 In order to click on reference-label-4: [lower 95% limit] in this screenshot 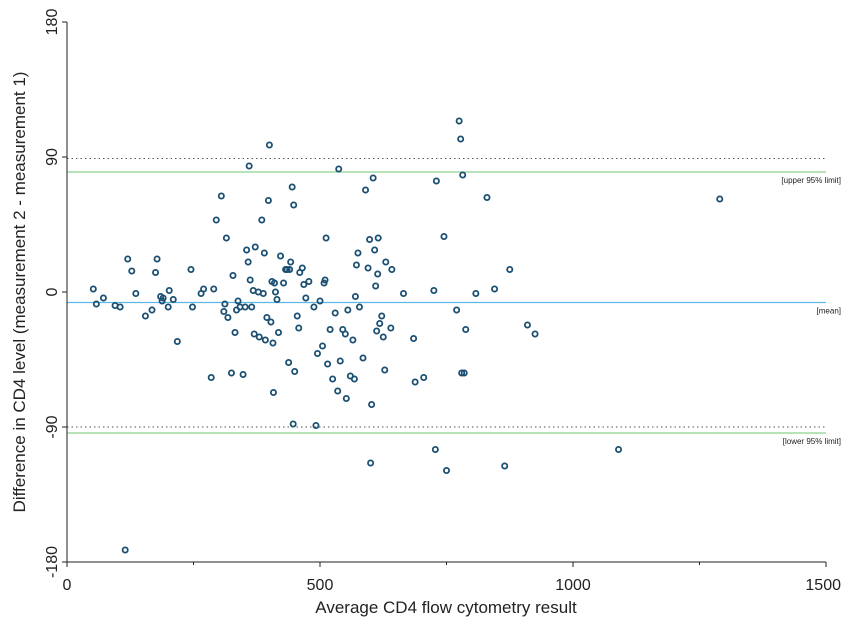, I will do `click(812, 441)`.